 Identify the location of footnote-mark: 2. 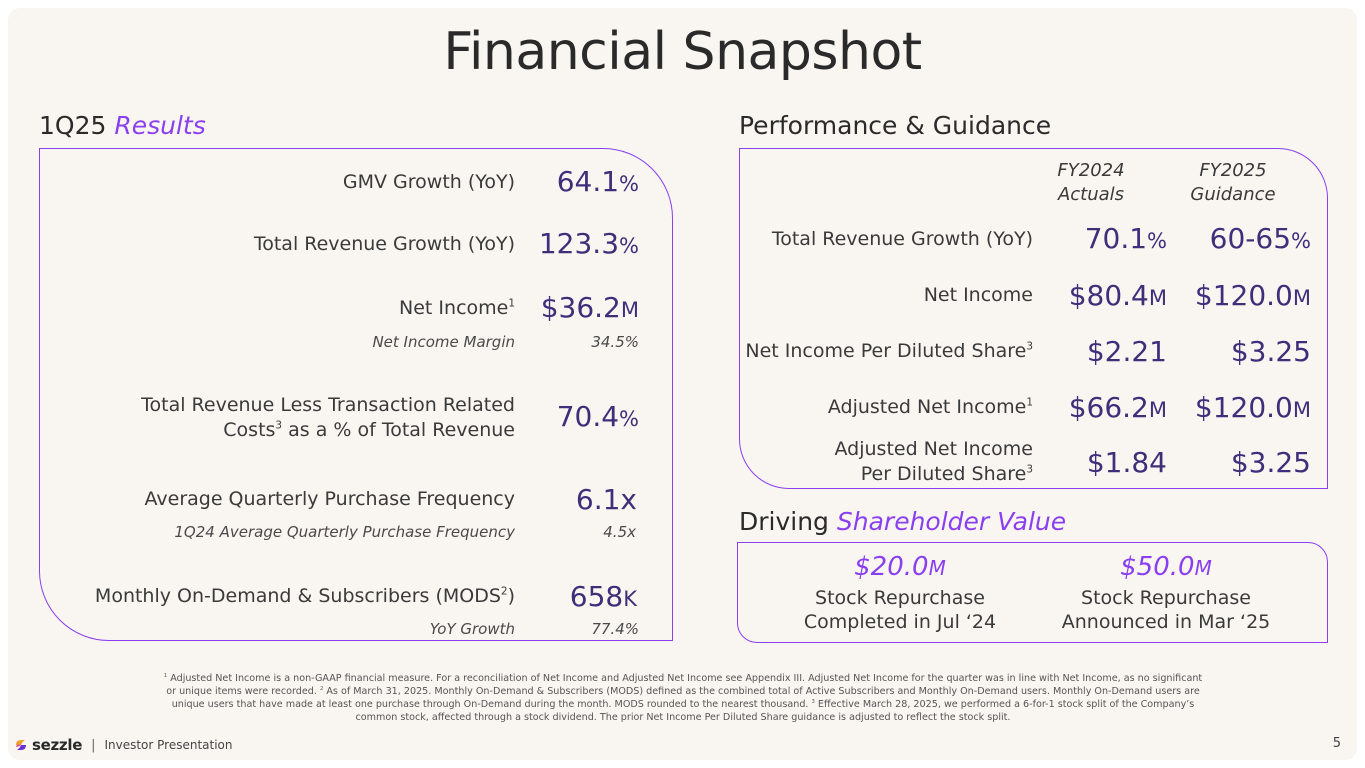
(321, 688).